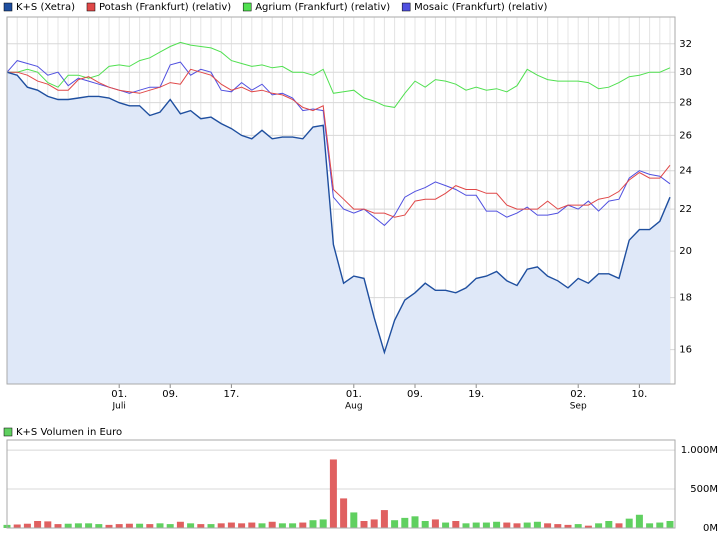  I want to click on y-tick-label: 24, so click(685, 171).